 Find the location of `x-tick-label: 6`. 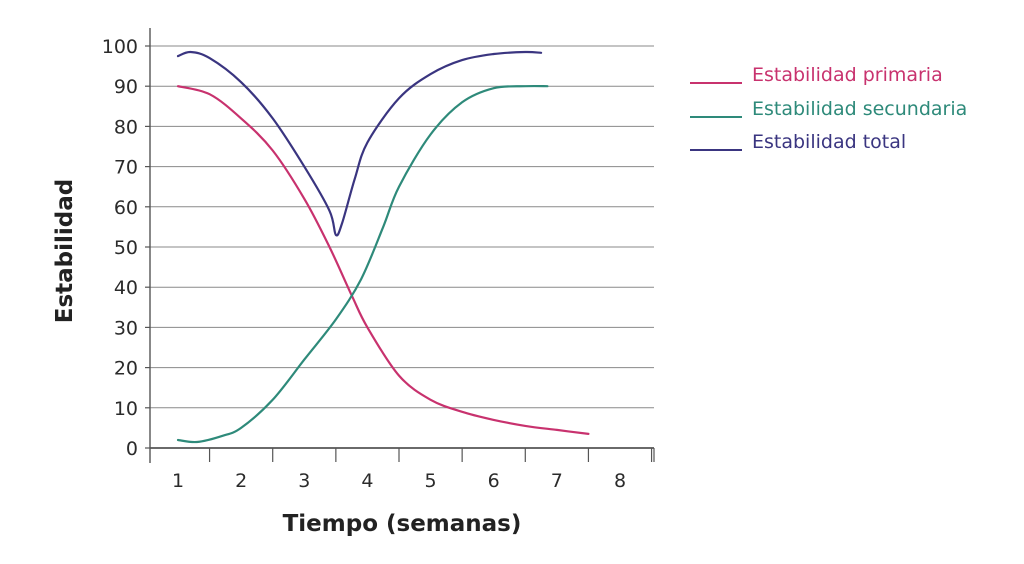

x-tick-label: 6 is located at coordinates (494, 481).